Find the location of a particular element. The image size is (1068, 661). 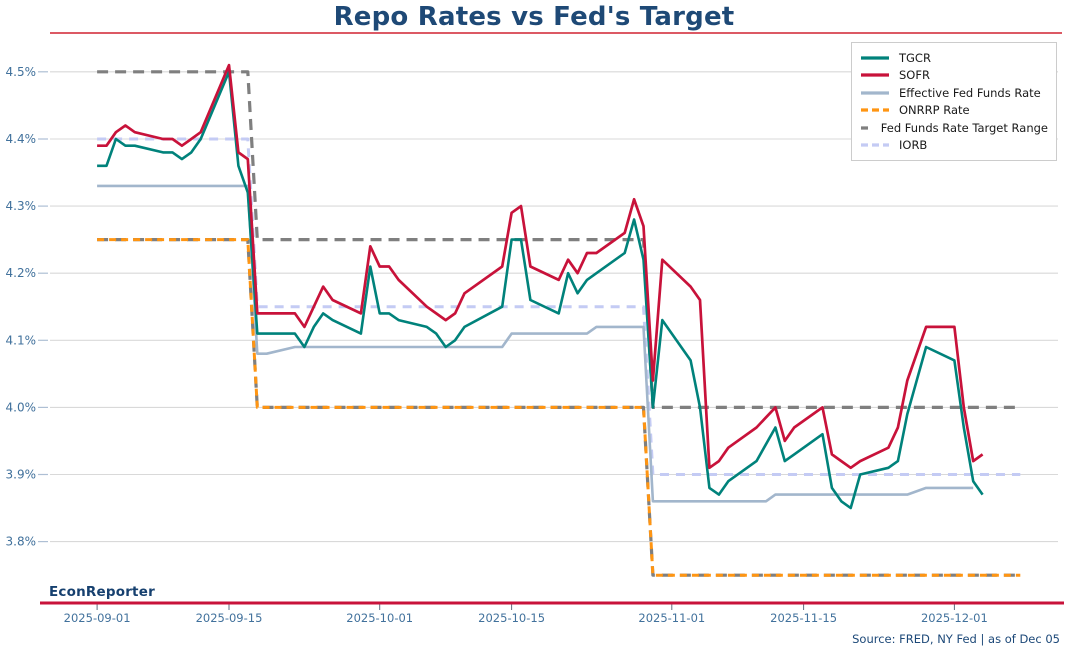

x-tick-label: 2025-11-15 is located at coordinates (803, 618).